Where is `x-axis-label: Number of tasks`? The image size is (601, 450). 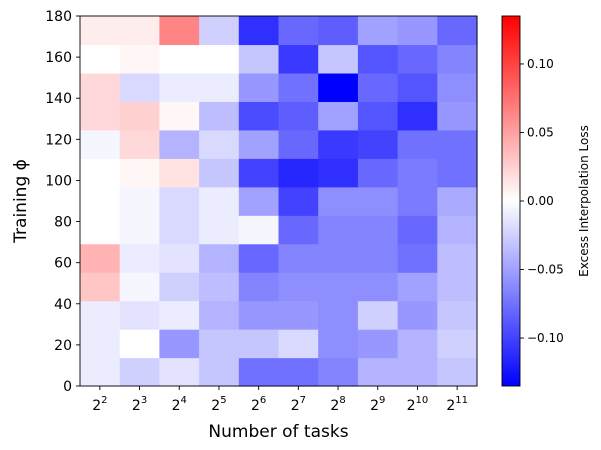
x-axis-label: Number of tasks is located at coordinates (278, 432).